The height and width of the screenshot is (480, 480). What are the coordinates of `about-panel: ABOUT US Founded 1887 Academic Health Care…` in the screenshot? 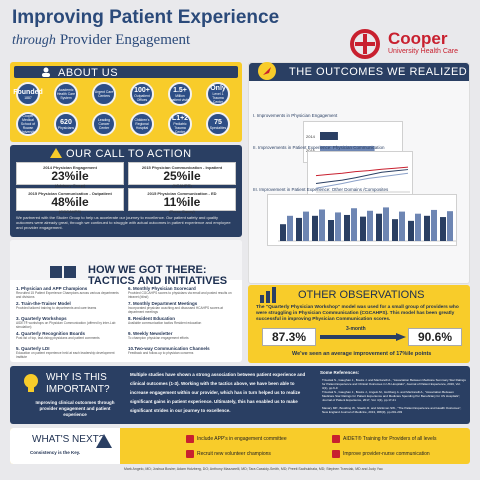 It's located at (126, 102).